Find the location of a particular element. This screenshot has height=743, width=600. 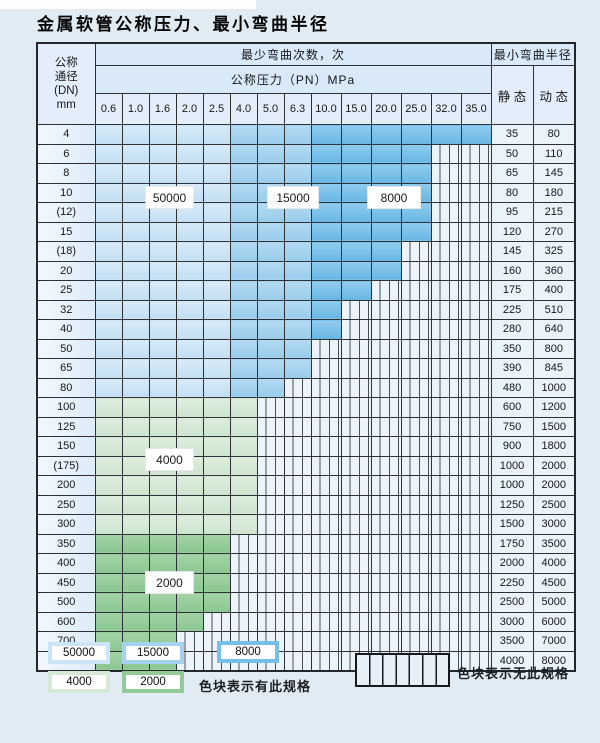

cycles-label-50000: 50000 is located at coordinates (169, 197).